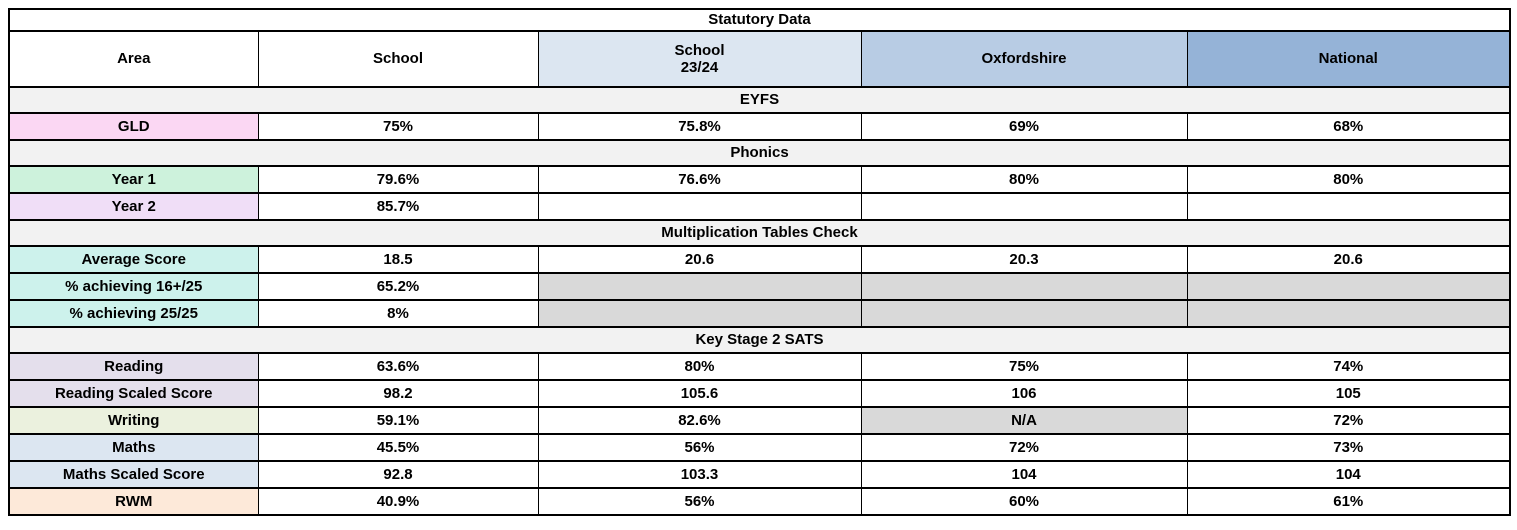 The image size is (1517, 530). Describe the element at coordinates (1348, 393) in the screenshot. I see `data-cell: 105` at that location.